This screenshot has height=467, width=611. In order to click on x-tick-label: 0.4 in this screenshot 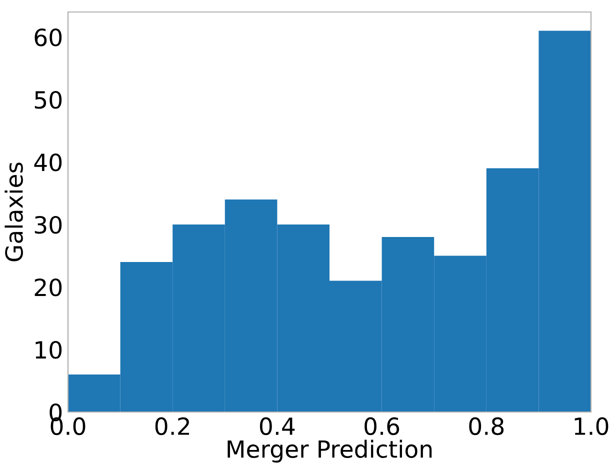, I will do `click(277, 426)`.